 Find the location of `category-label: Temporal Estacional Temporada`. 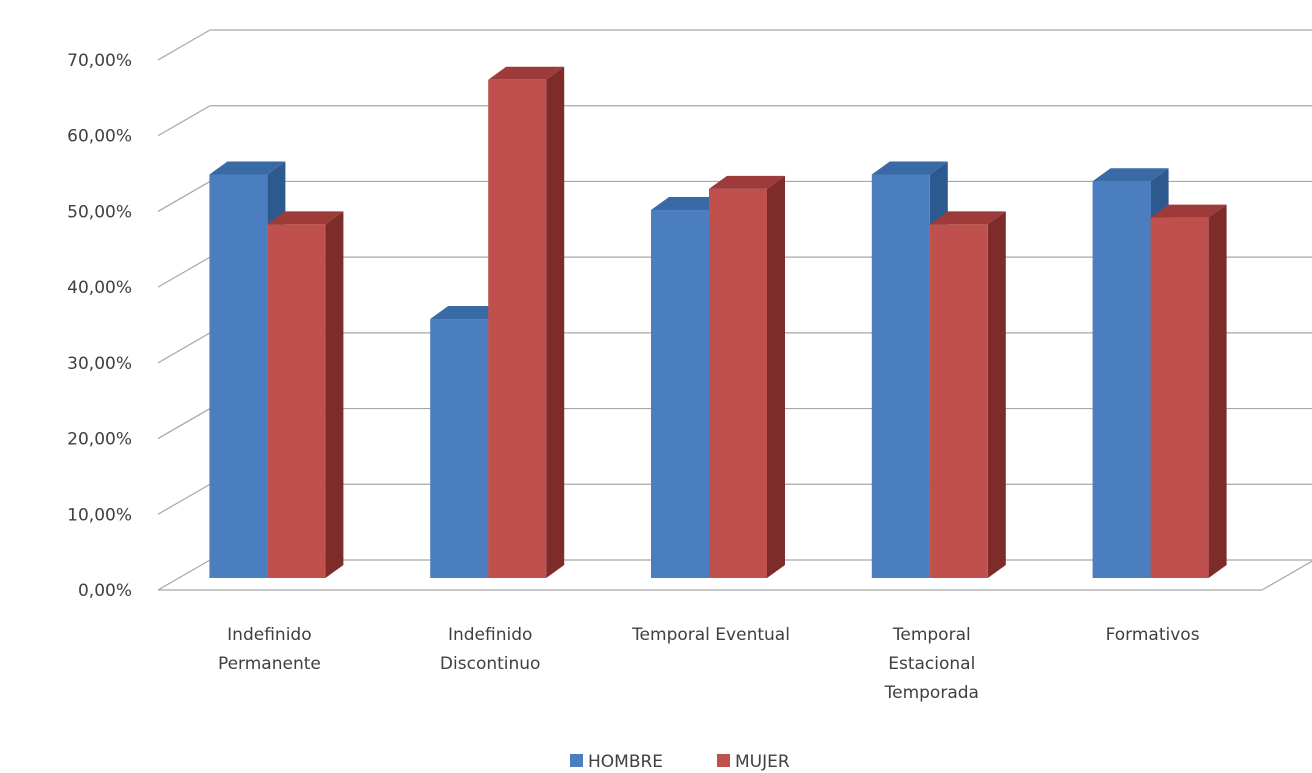

category-label: Temporal Estacional Temporada is located at coordinates (931, 664).